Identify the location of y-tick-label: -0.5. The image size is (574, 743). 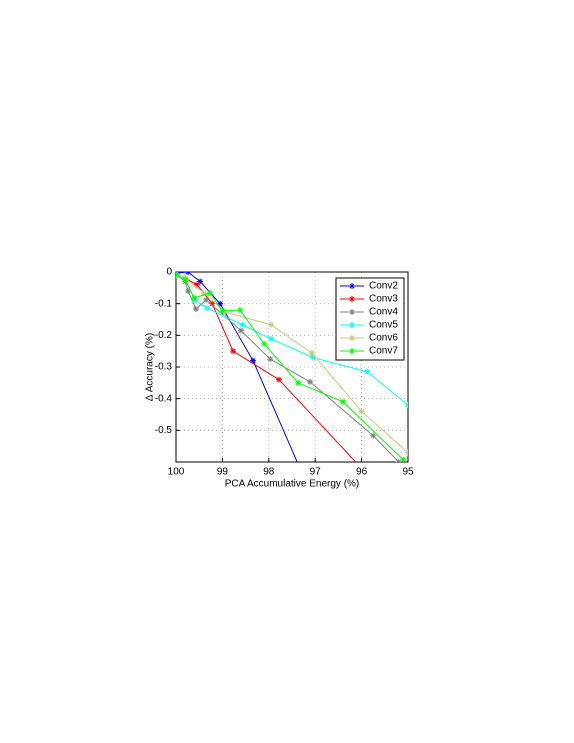
(164, 430).